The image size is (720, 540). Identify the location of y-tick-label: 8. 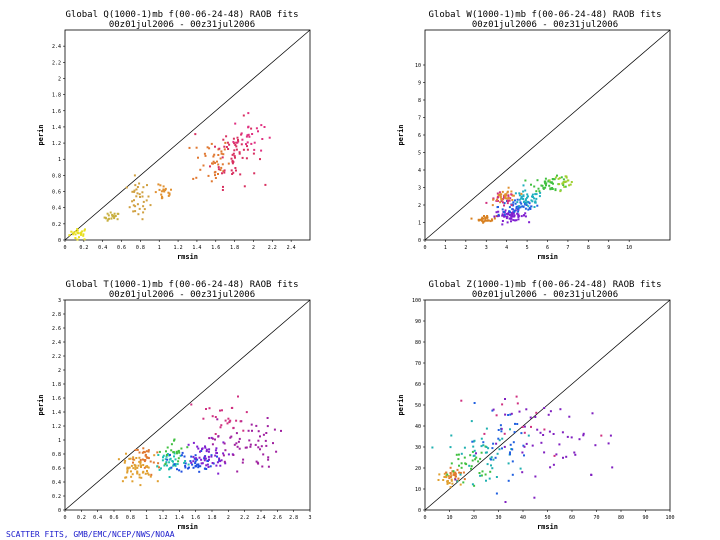
(419, 101).